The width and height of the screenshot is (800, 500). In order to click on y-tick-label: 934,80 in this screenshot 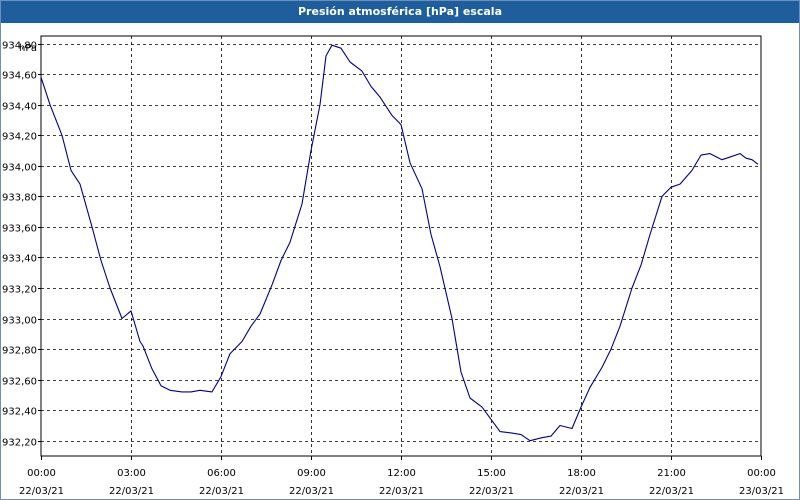, I will do `click(19, 46)`.